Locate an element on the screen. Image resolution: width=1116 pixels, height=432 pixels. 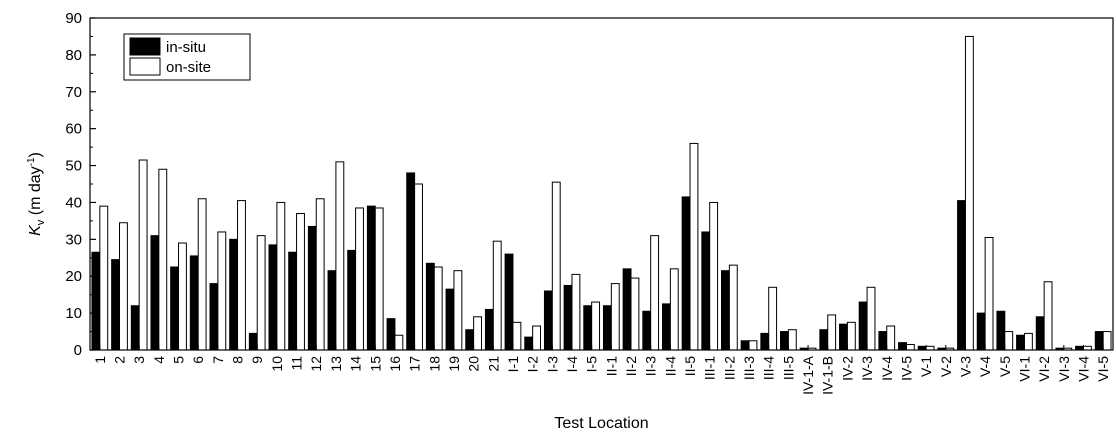
x-tick-label: 20 is located at coordinates (474, 364).